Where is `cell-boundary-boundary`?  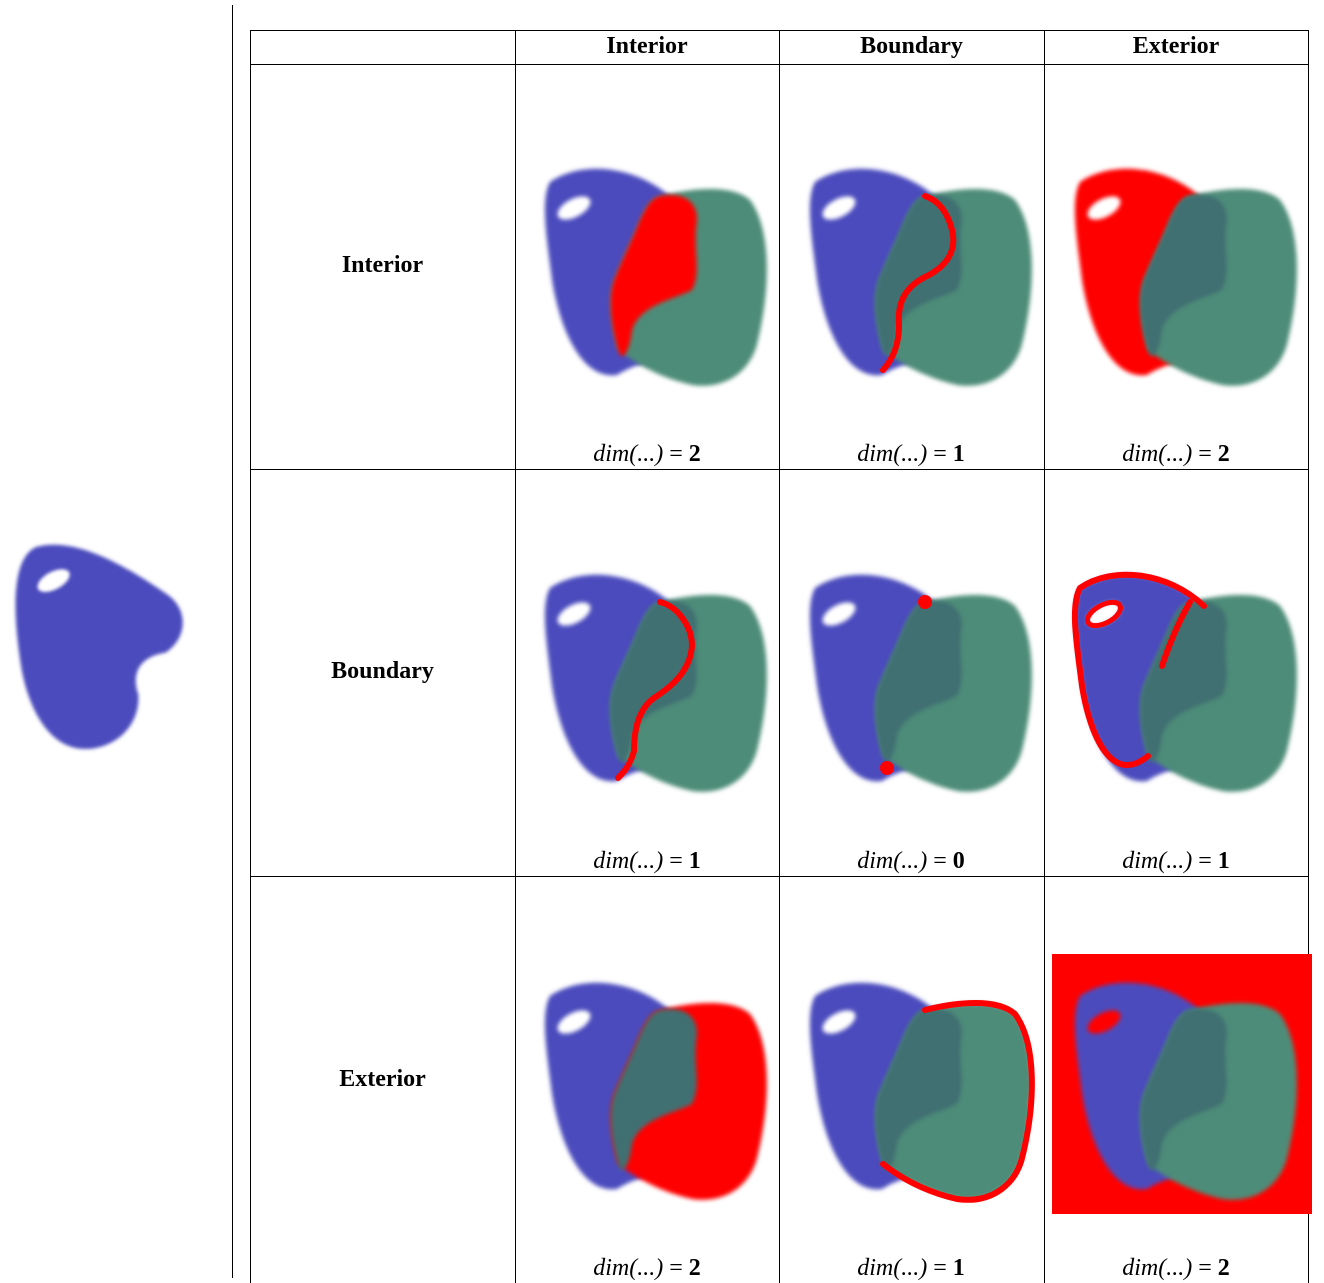 cell-boundary-boundary is located at coordinates (920, 683).